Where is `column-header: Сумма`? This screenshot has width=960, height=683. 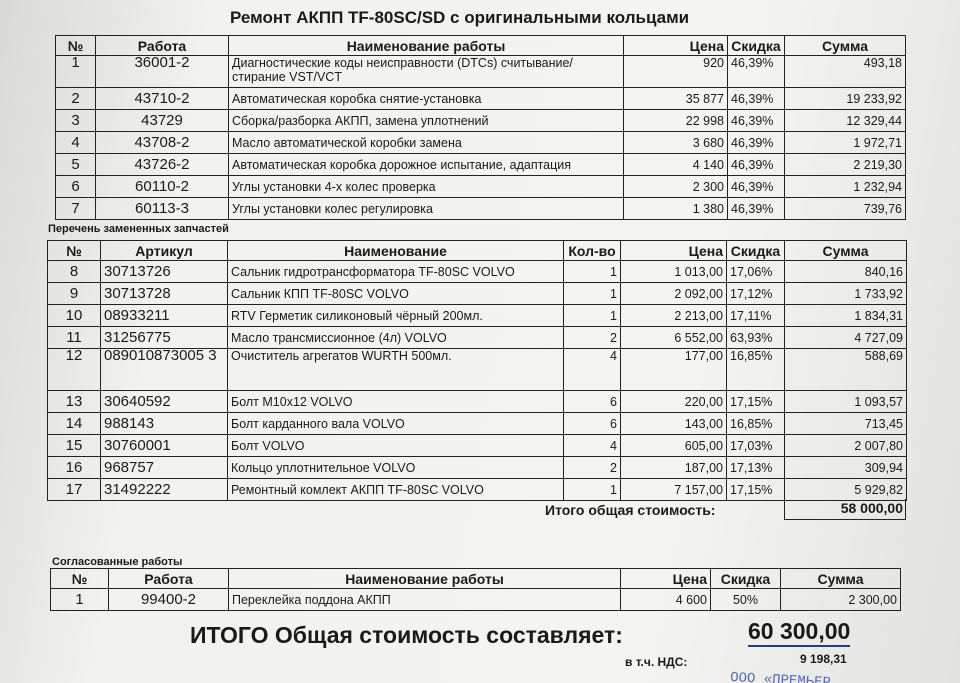
column-header: Сумма is located at coordinates (845, 250).